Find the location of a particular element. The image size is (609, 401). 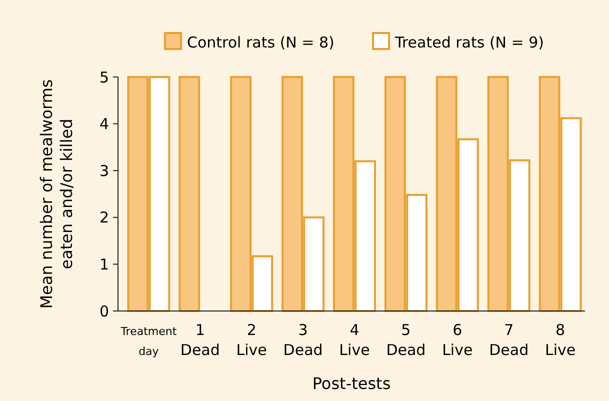

y-tick-label: 3 is located at coordinates (104, 171).